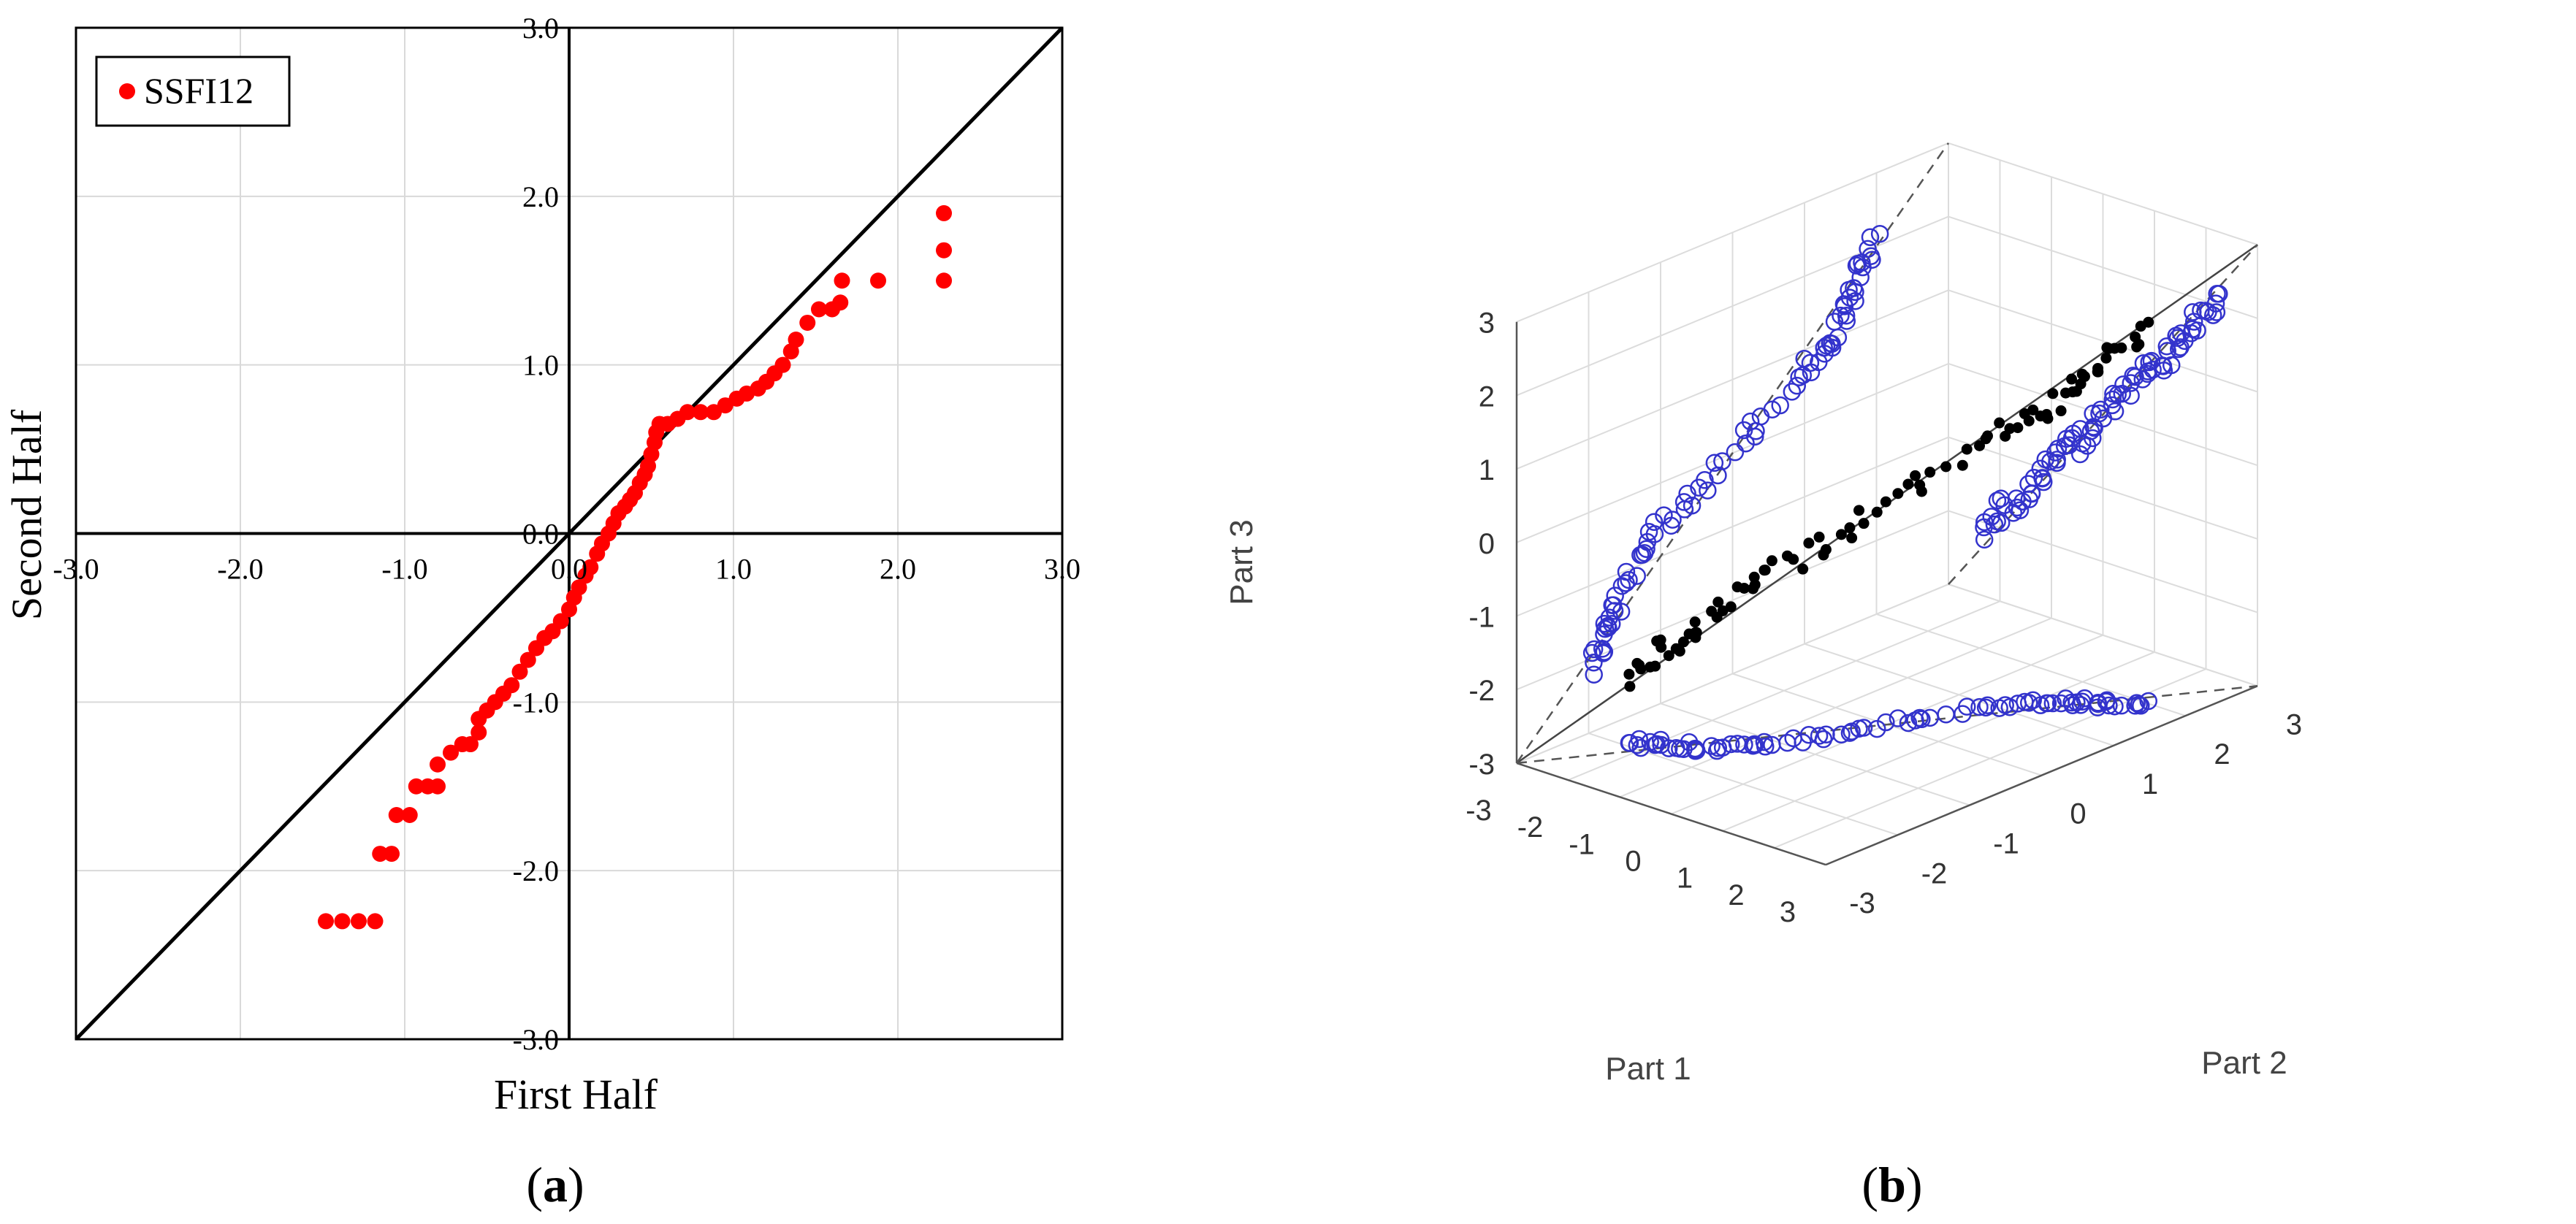 The image size is (2576, 1224). Describe the element at coordinates (1633, 862) in the screenshot. I see `panel-b-part1-tick-3: 0` at that location.